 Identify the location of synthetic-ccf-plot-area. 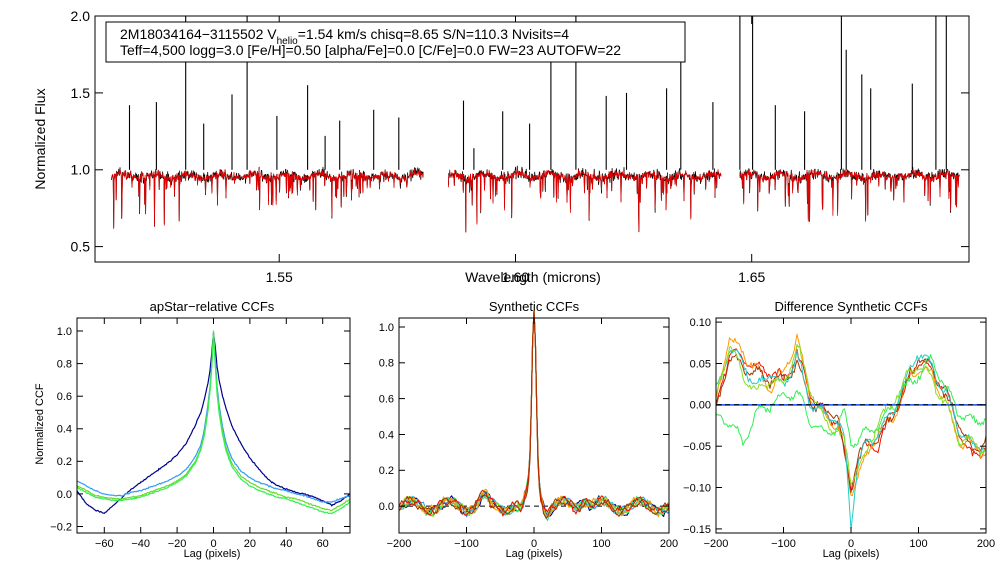
(534, 415).